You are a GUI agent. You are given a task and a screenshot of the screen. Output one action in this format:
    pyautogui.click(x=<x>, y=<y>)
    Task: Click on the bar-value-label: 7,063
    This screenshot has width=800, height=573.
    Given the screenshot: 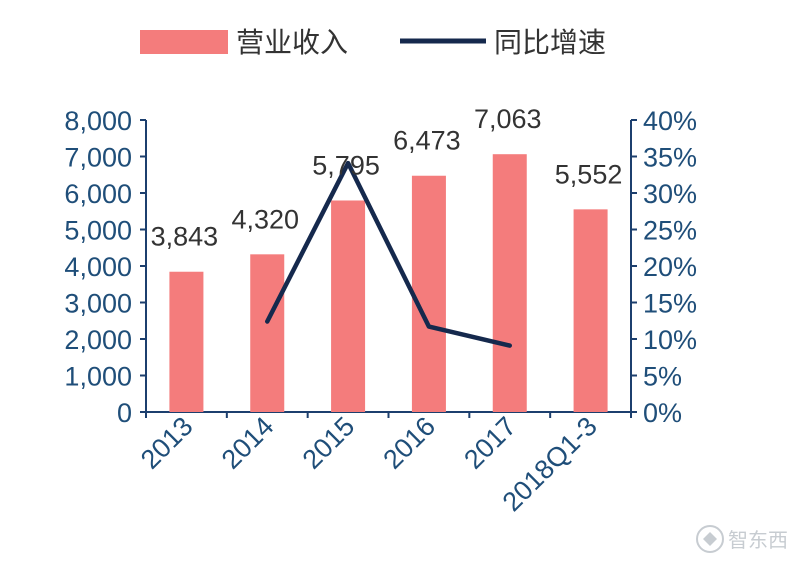 What is the action you would take?
    pyautogui.click(x=508, y=119)
    